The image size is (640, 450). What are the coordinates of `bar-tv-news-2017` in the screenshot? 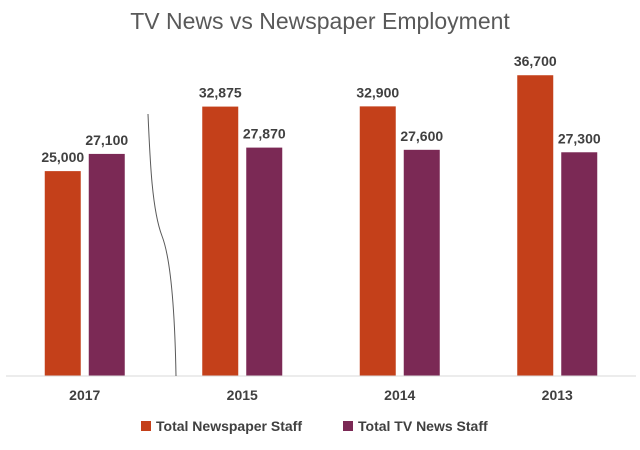 It's located at (106, 264).